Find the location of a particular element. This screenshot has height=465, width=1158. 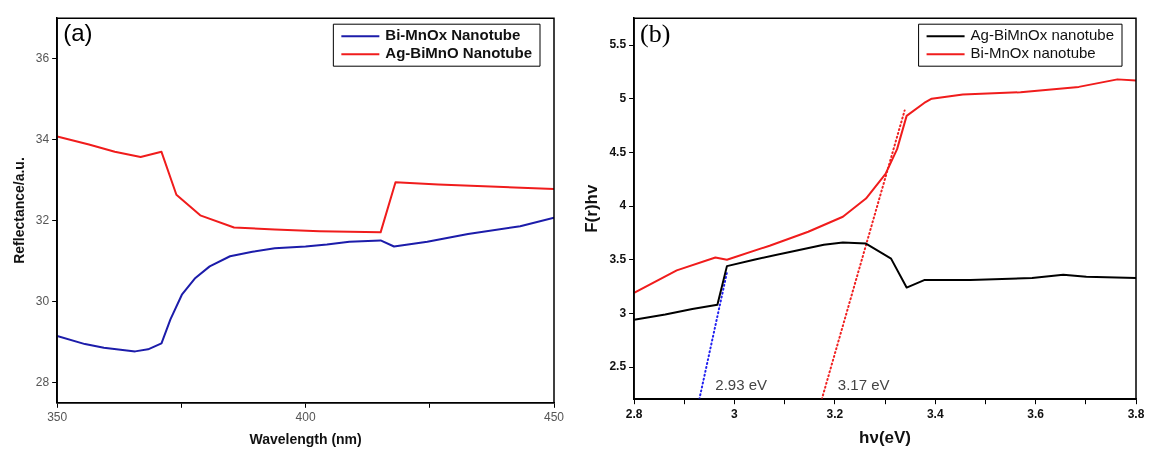

y-tick-label: 30 is located at coordinates (42, 300).